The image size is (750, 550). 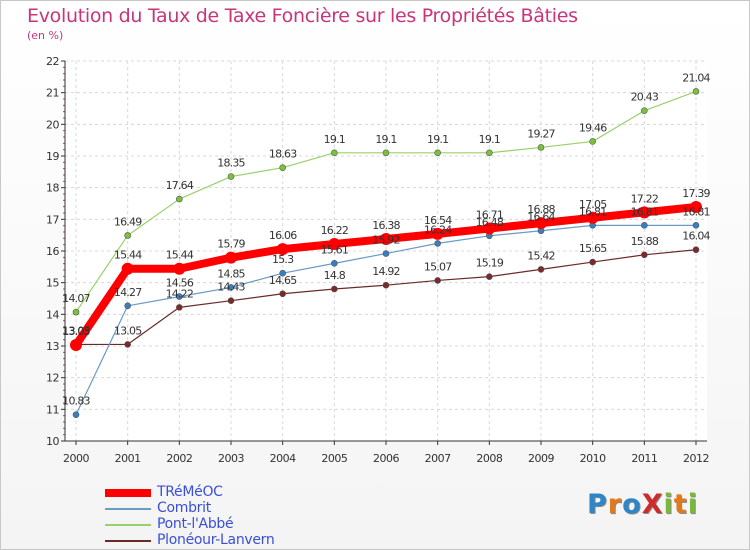 I want to click on data-label-Combrit: 14.56, so click(x=180, y=283).